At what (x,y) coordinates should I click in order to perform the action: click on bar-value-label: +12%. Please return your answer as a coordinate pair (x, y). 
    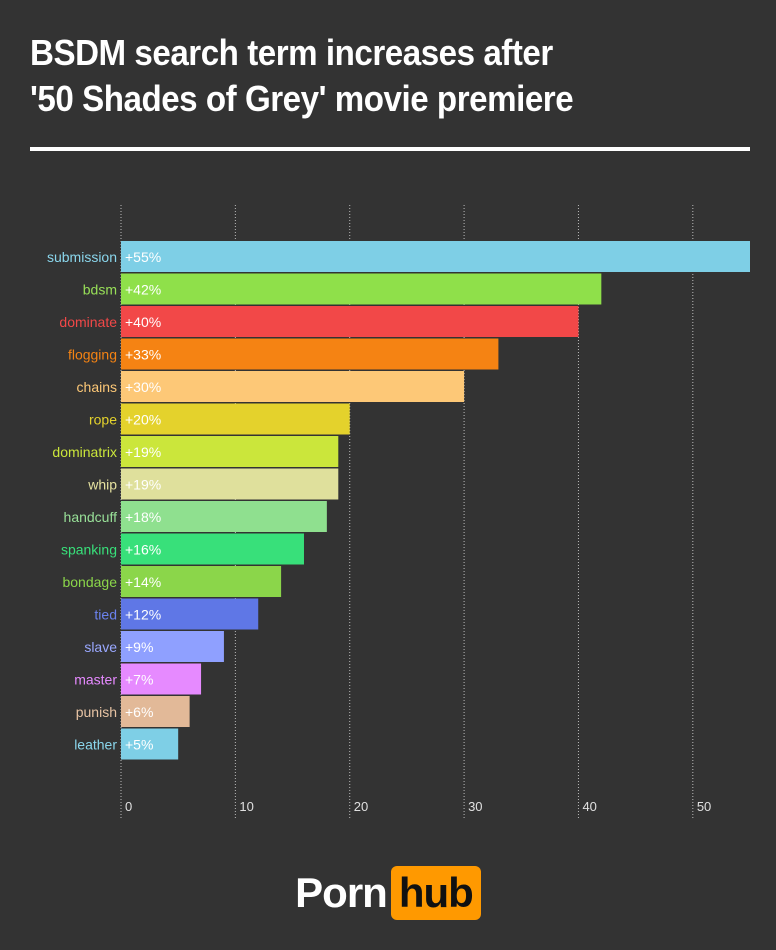
    Looking at the image, I should click on (143, 615).